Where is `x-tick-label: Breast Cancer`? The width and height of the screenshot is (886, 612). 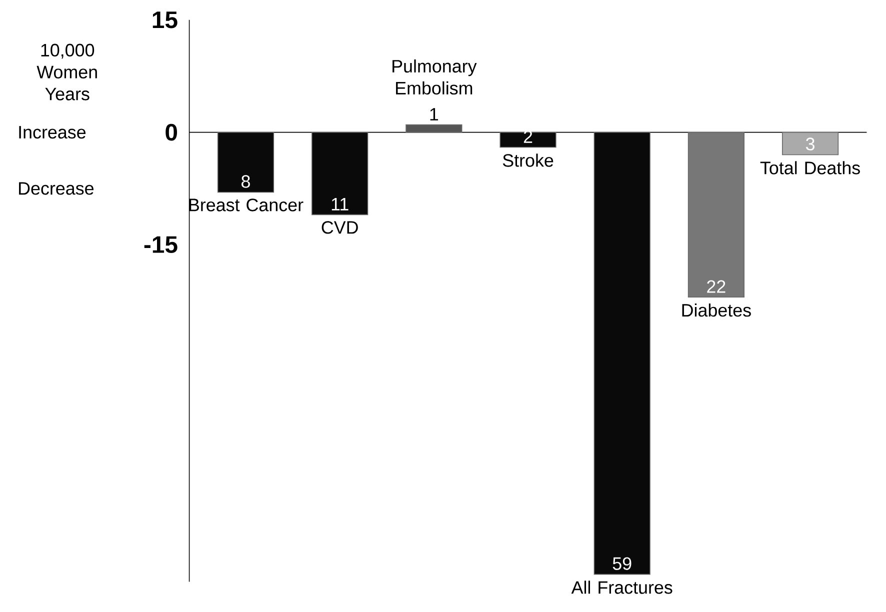 x-tick-label: Breast Cancer is located at coordinates (246, 205).